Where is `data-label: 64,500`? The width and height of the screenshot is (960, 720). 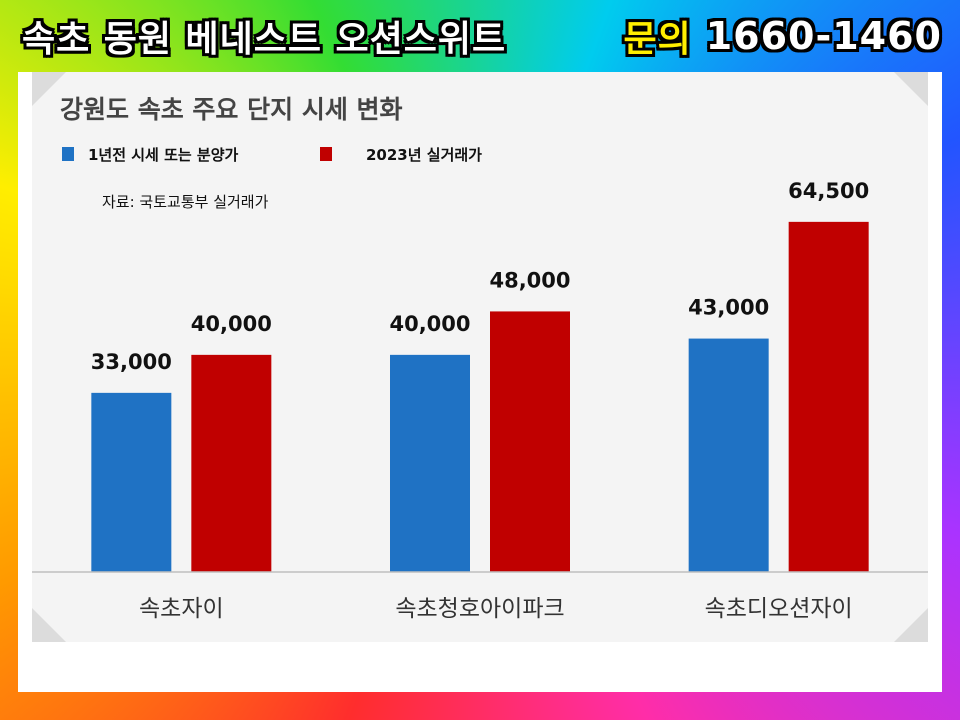
data-label: 64,500 is located at coordinates (828, 191).